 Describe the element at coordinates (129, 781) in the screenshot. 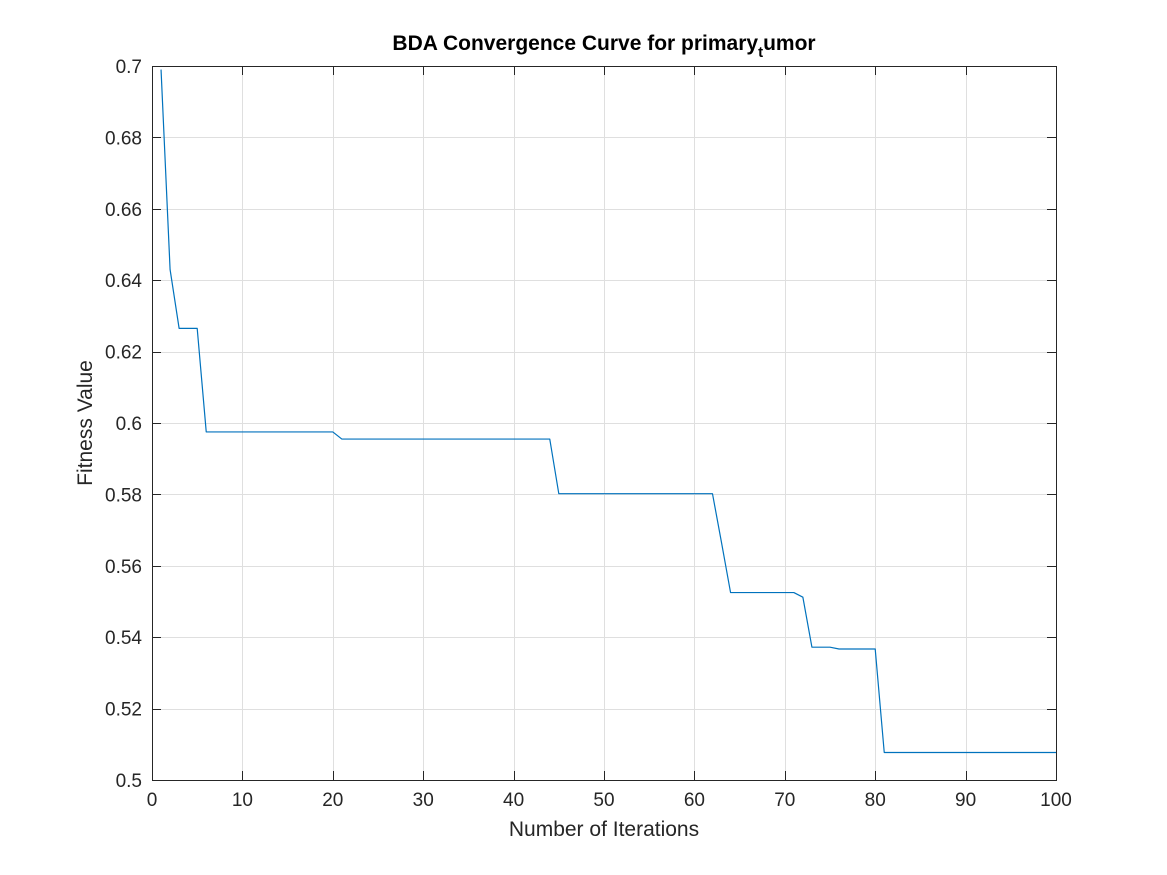

I see `y-tick-label: 0.5` at that location.